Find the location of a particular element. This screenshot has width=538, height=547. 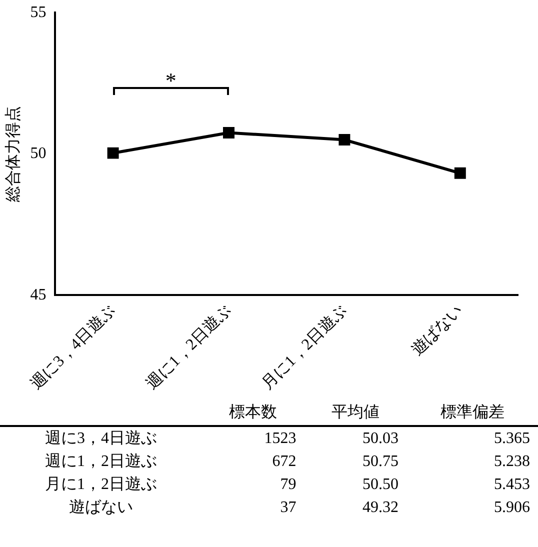

annotation: * is located at coordinates (171, 81).